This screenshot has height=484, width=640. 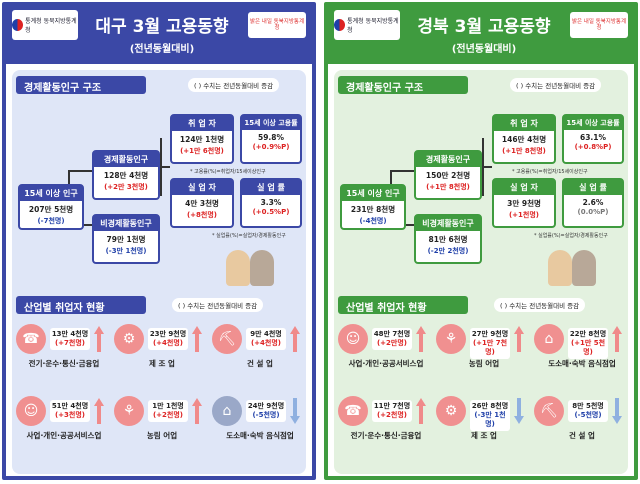 I want to click on service-icon: ☺, so click(x=353, y=339).